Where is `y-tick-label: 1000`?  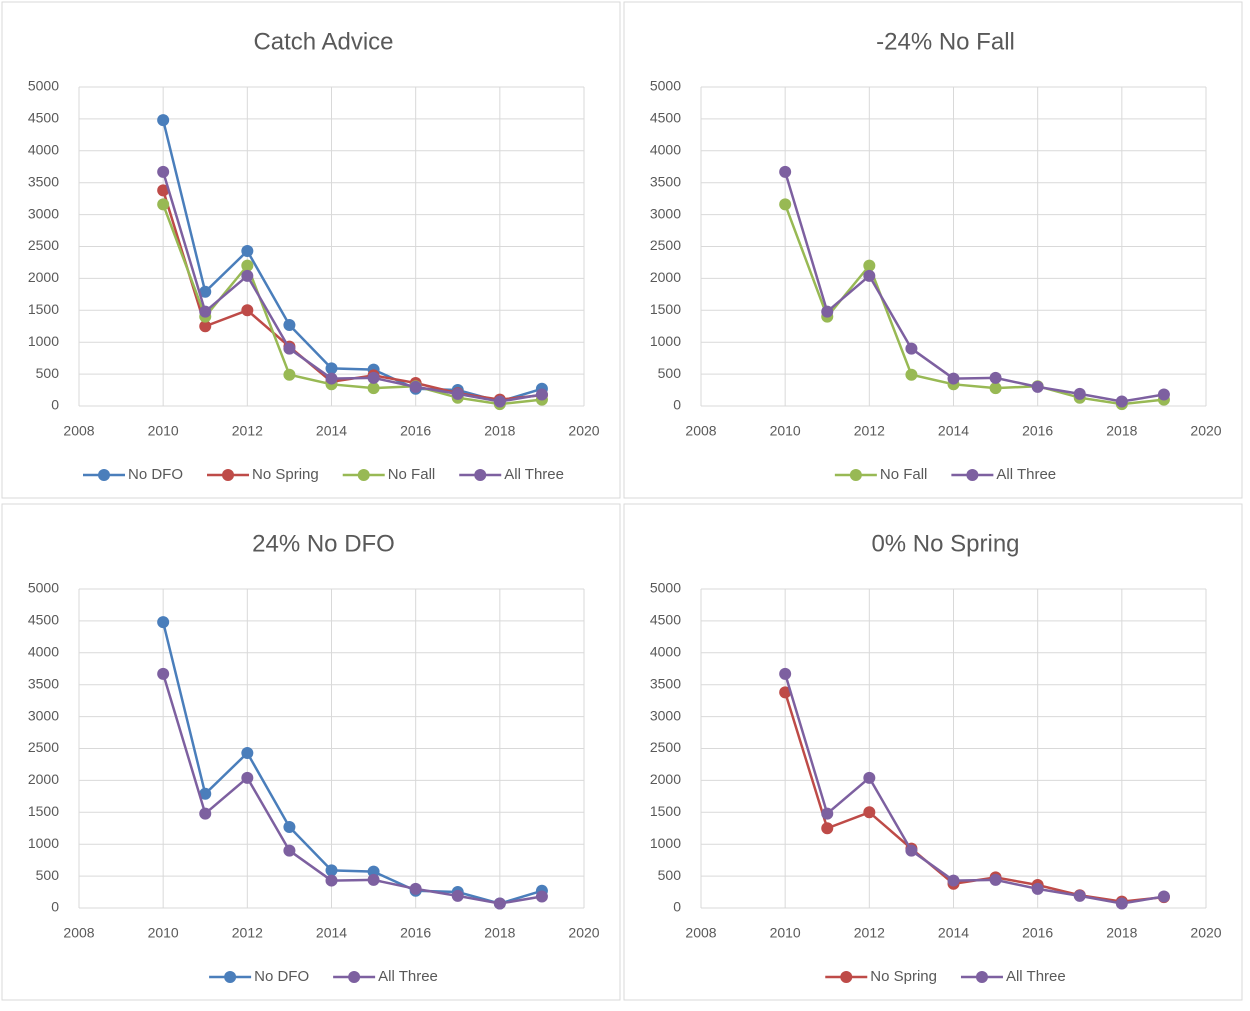
y-tick-label: 1000 is located at coordinates (43, 843).